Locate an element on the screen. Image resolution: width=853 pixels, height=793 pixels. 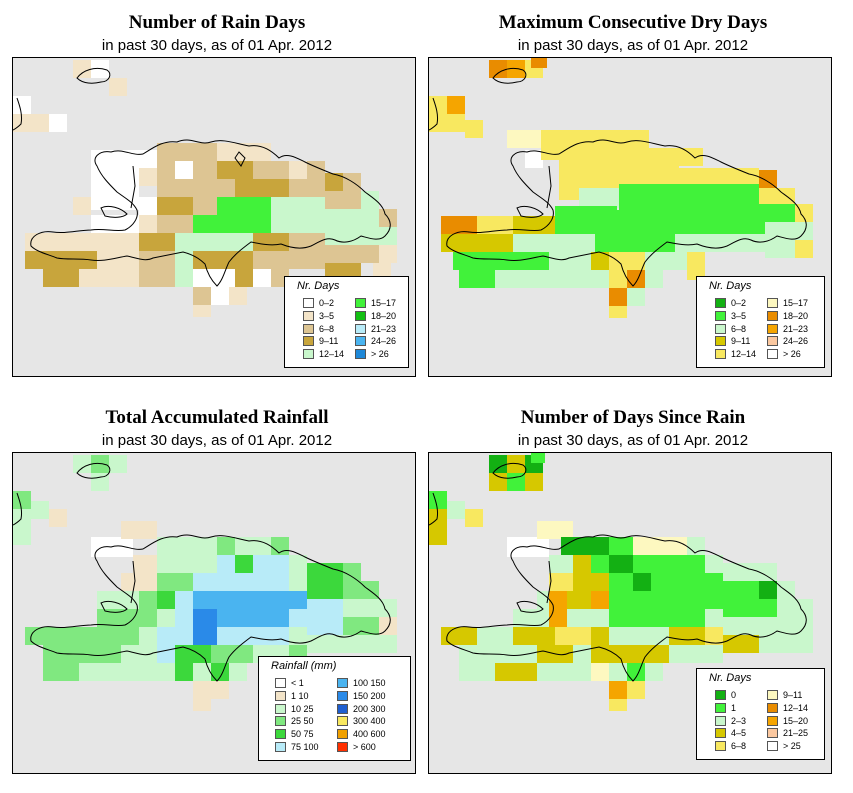
legend-item: 4–5 is located at coordinates (745, 733).